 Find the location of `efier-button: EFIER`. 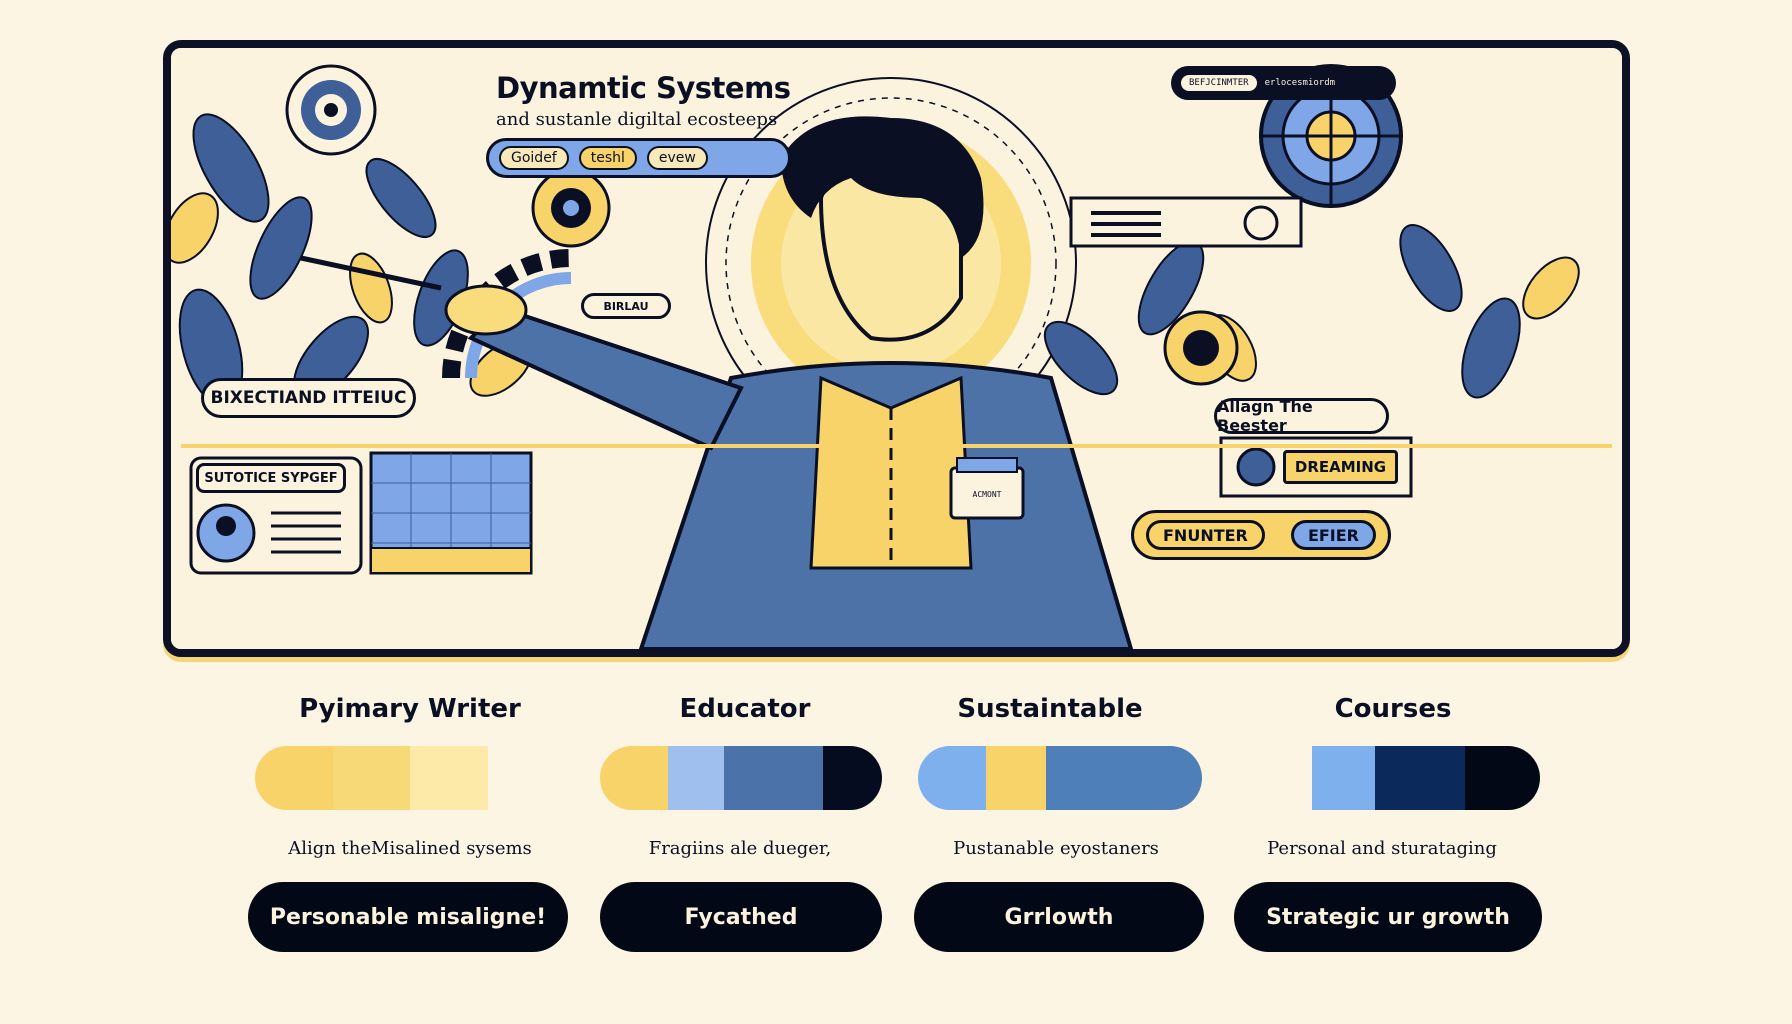

efier-button: EFIER is located at coordinates (1333, 535).